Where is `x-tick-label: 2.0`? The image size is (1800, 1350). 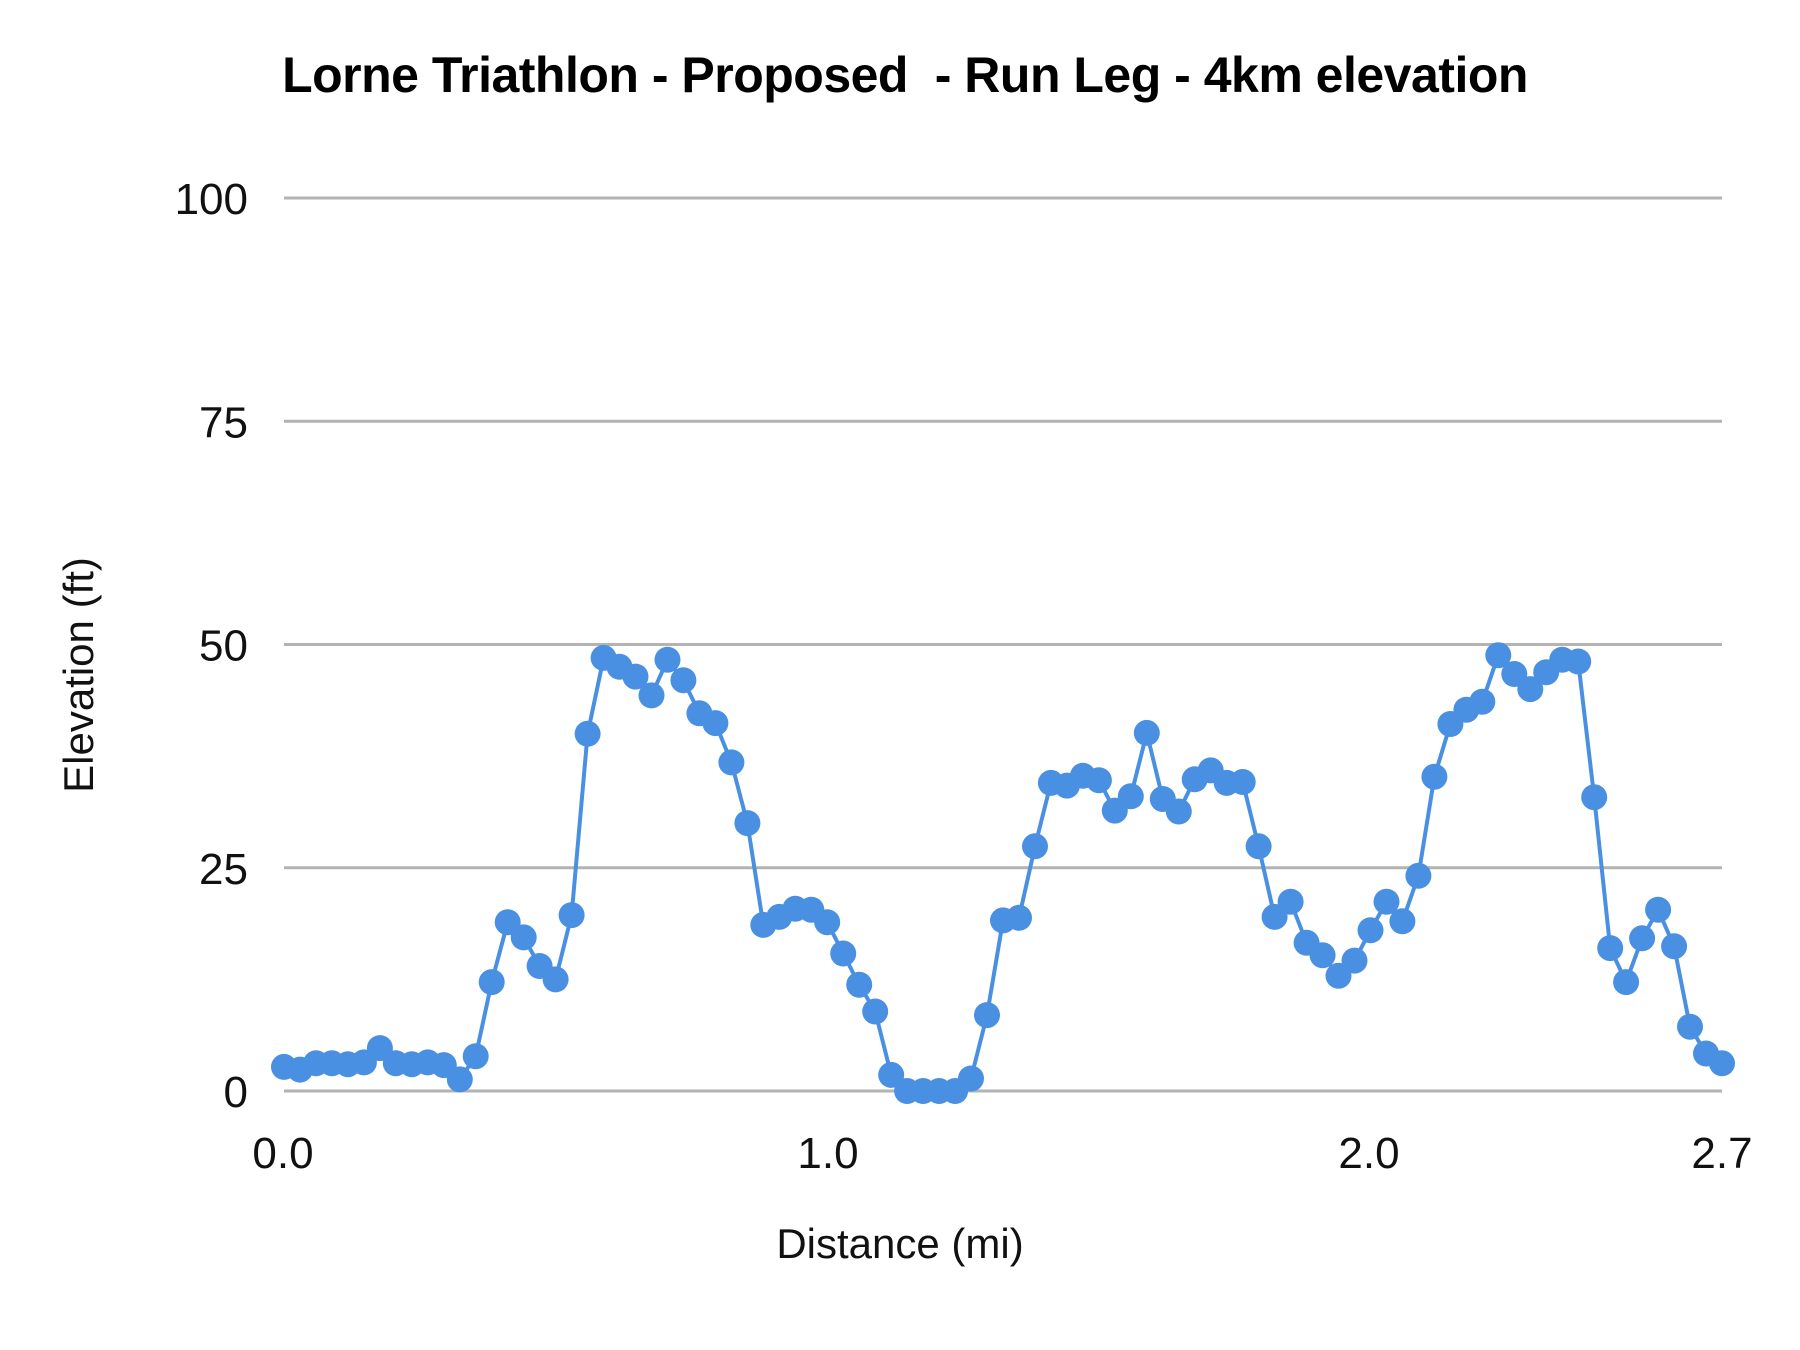 x-tick-label: 2.0 is located at coordinates (1368, 1153).